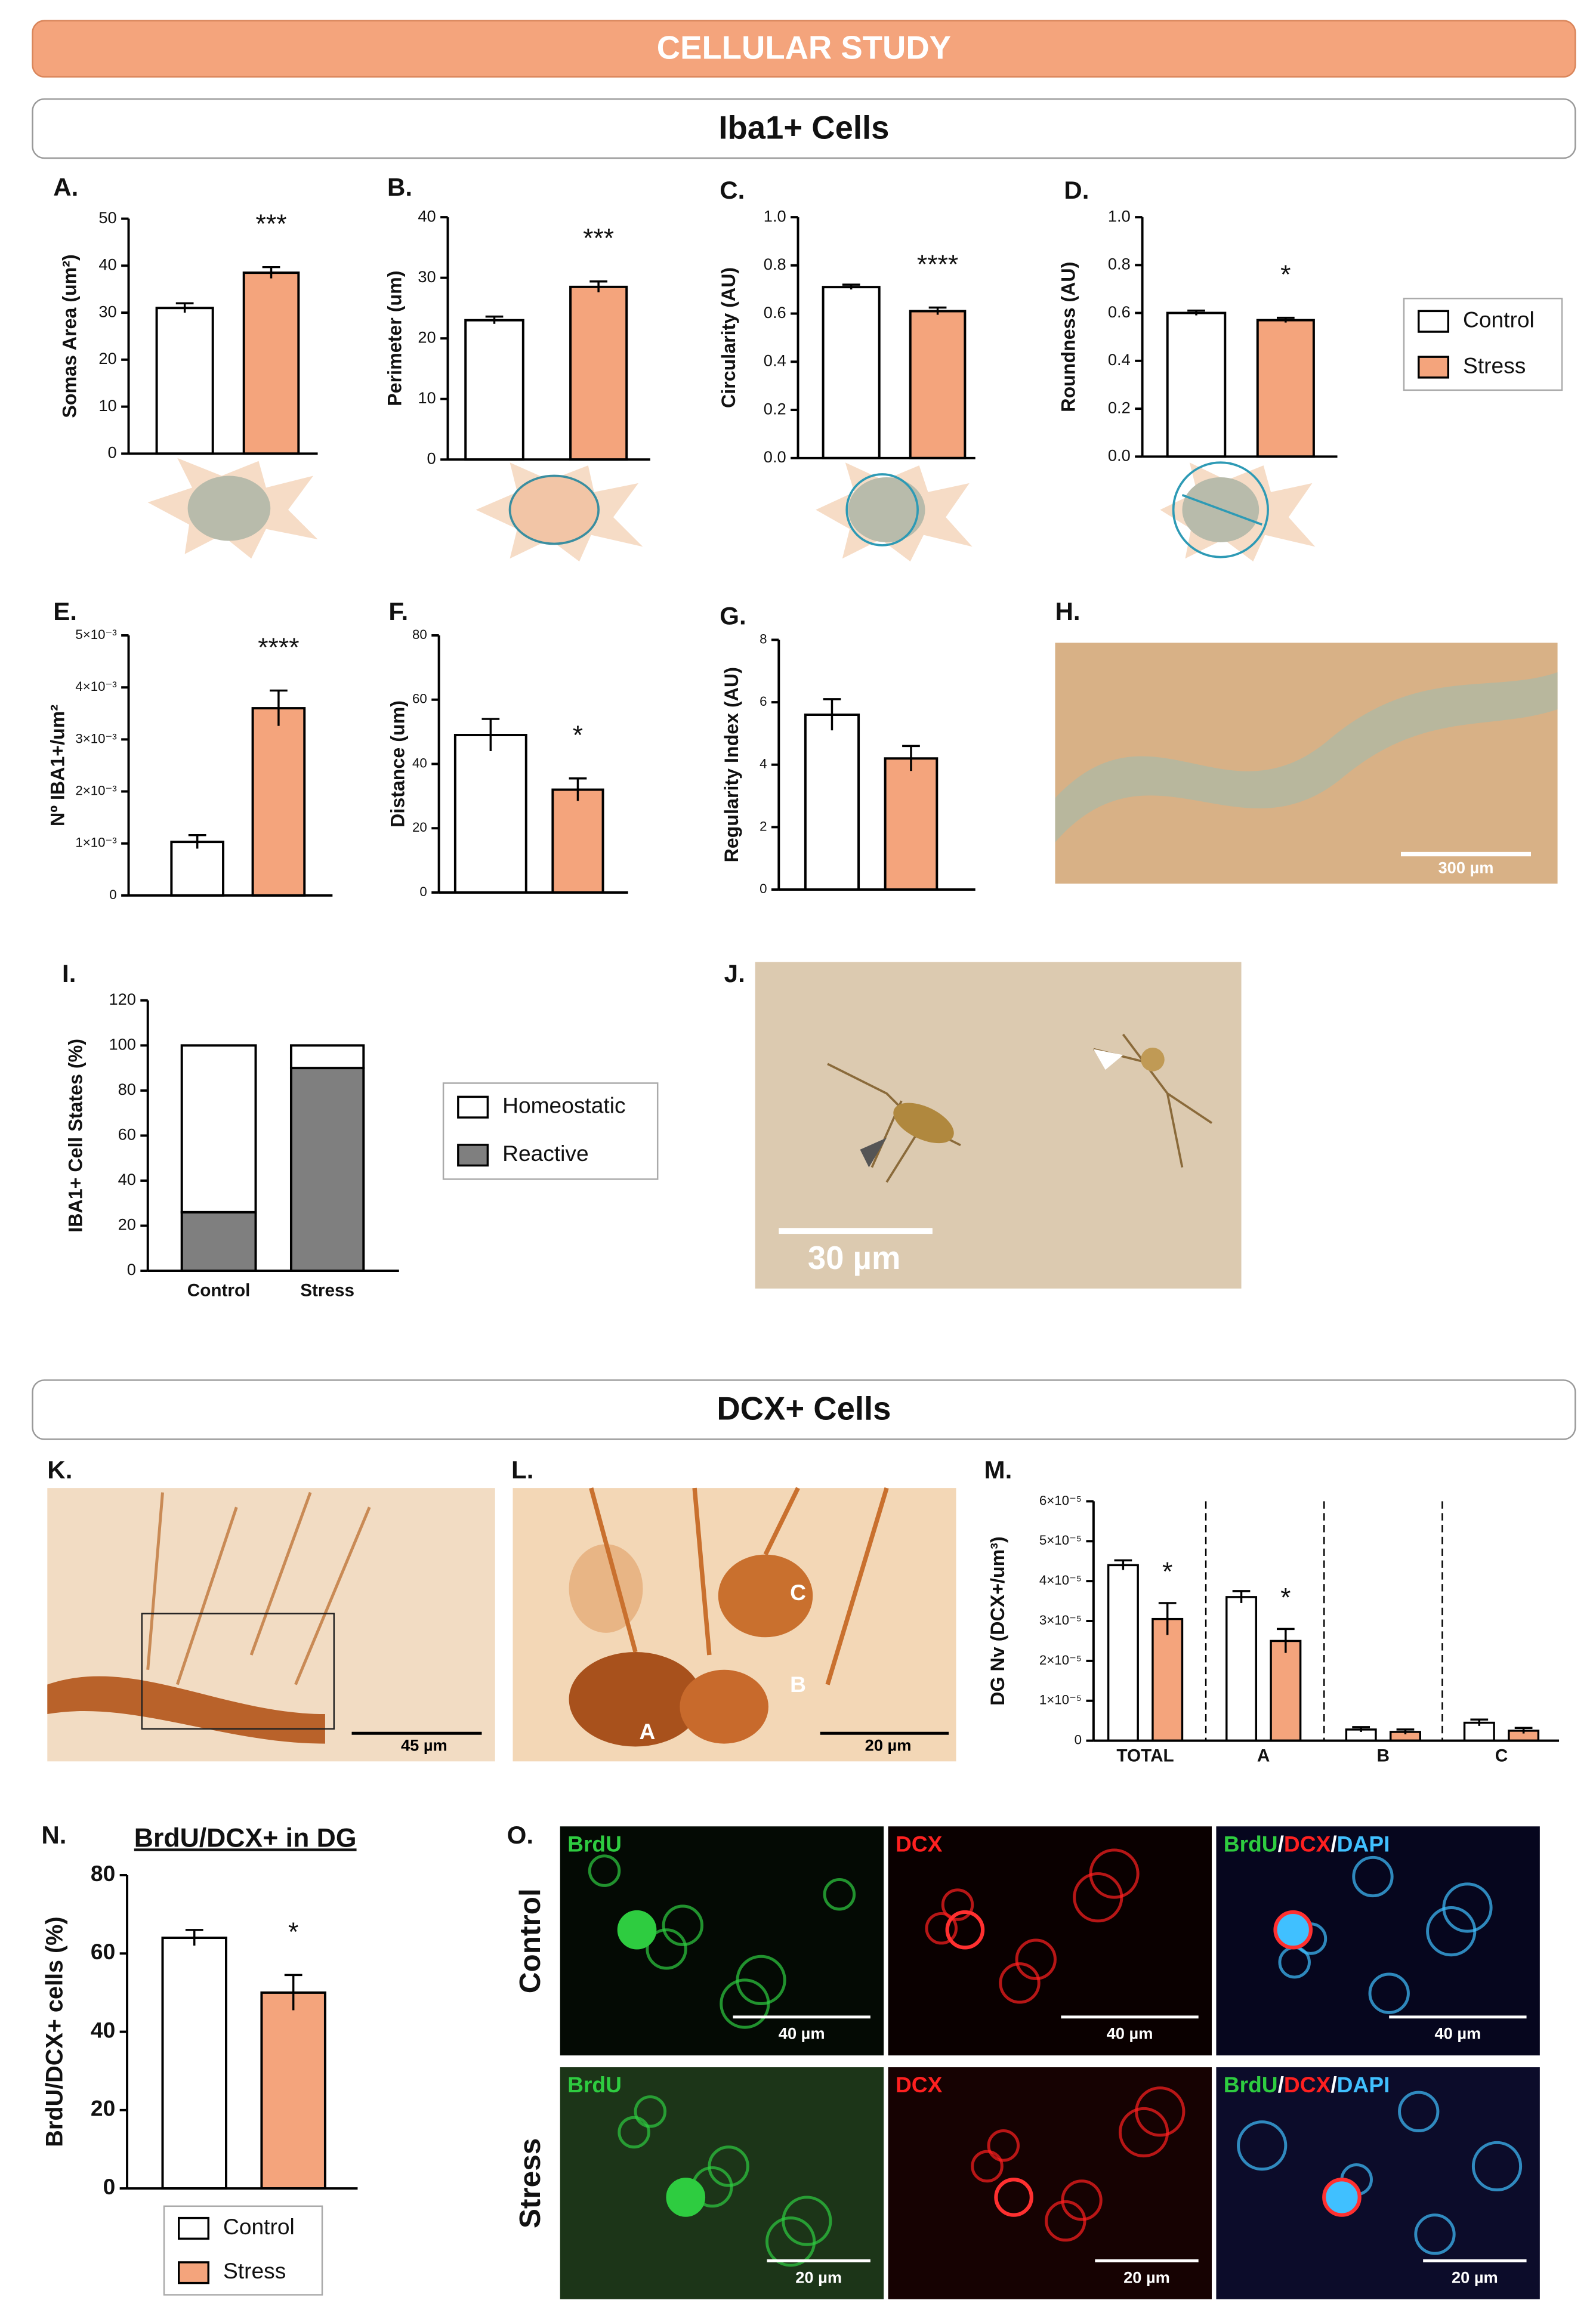 Image resolution: width=1596 pixels, height=2322 pixels. I want to click on chart-title: BrdU/DCX+ in DG, so click(246, 1837).